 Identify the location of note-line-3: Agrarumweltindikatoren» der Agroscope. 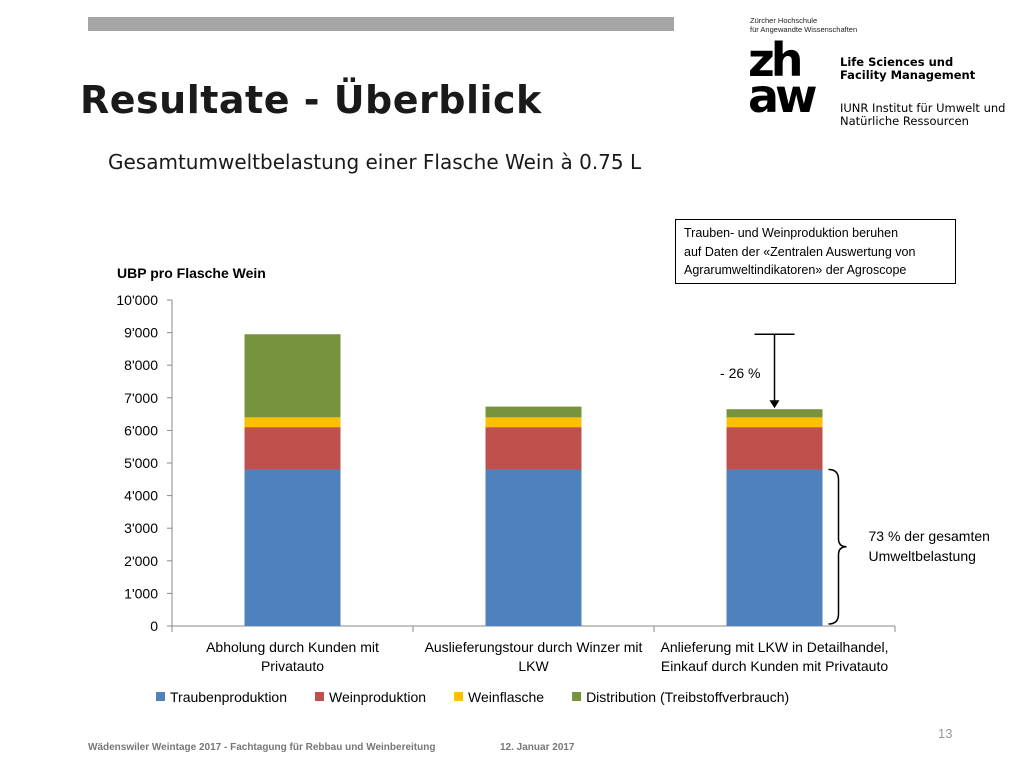
(795, 270).